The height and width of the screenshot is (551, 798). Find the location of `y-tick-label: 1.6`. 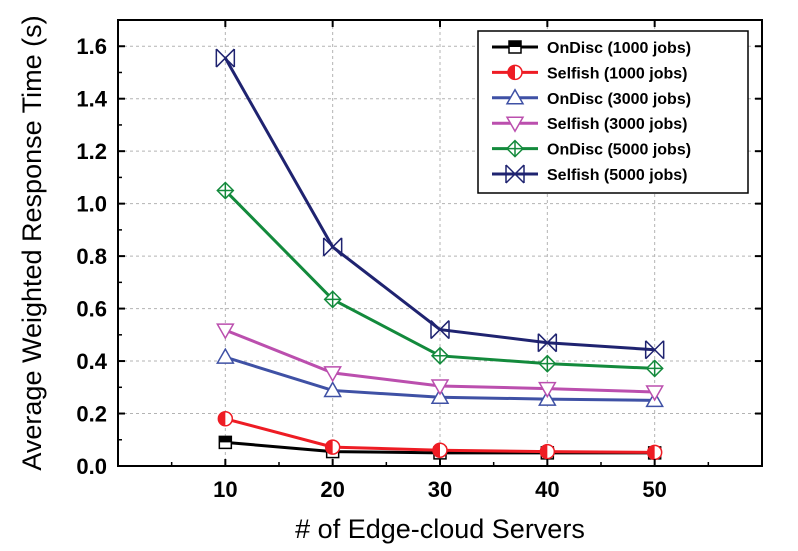

y-tick-label: 1.6 is located at coordinates (91, 46).